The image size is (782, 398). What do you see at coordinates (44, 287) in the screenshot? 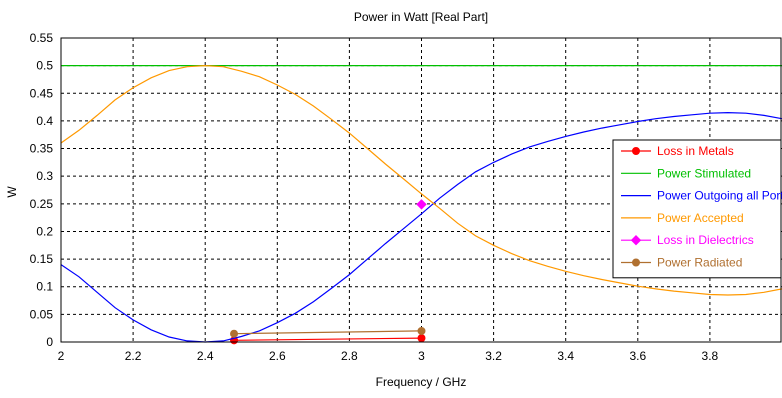
I see `y-tick-label: 0.1` at bounding box center [44, 287].